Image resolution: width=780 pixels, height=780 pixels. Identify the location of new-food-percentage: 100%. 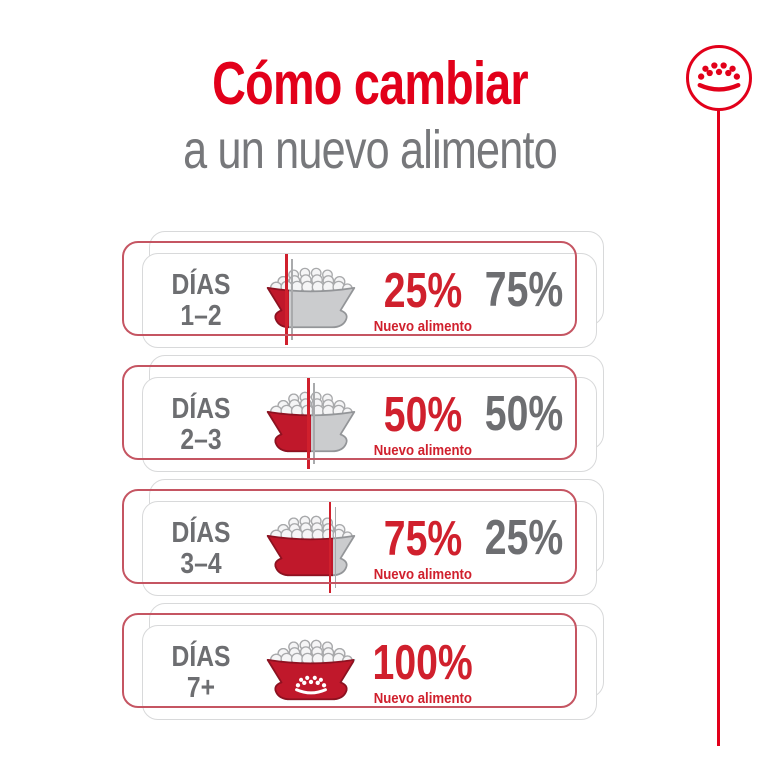
(423, 663).